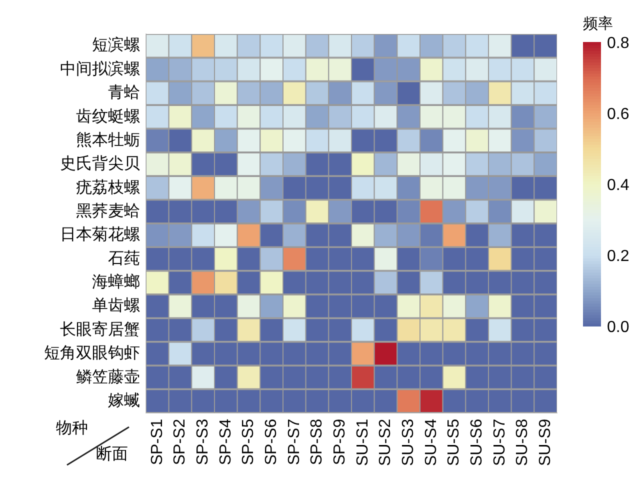 This screenshot has width=643, height=480. What do you see at coordinates (116, 305) in the screenshot?
I see `y-tick-label: 单齿螺` at bounding box center [116, 305].